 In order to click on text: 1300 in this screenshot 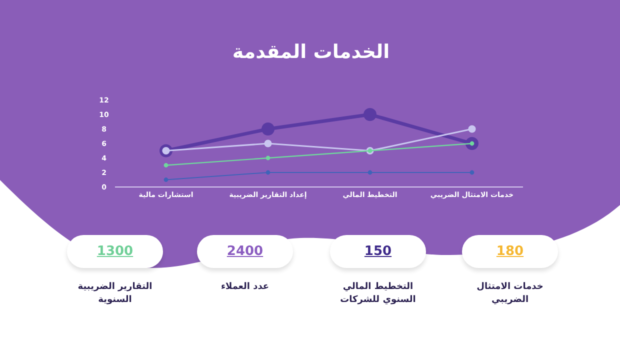, I will do `click(115, 251)`.